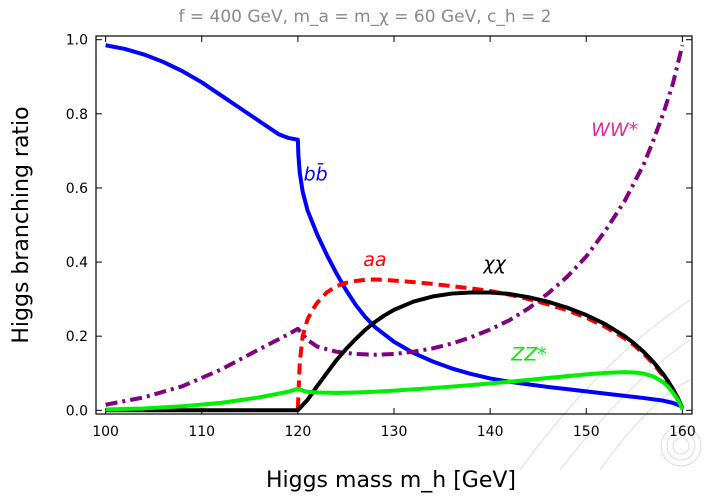 The height and width of the screenshot is (498, 704). Describe the element at coordinates (528, 354) in the screenshot. I see `series-label: ZZ*` at that location.